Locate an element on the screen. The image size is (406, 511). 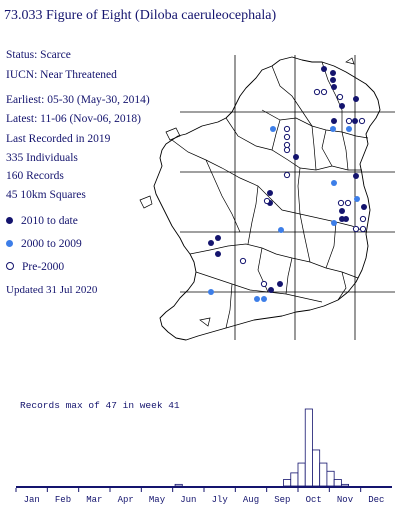
legend-mid-label: 2000 to 2009 is located at coordinates (51, 244).